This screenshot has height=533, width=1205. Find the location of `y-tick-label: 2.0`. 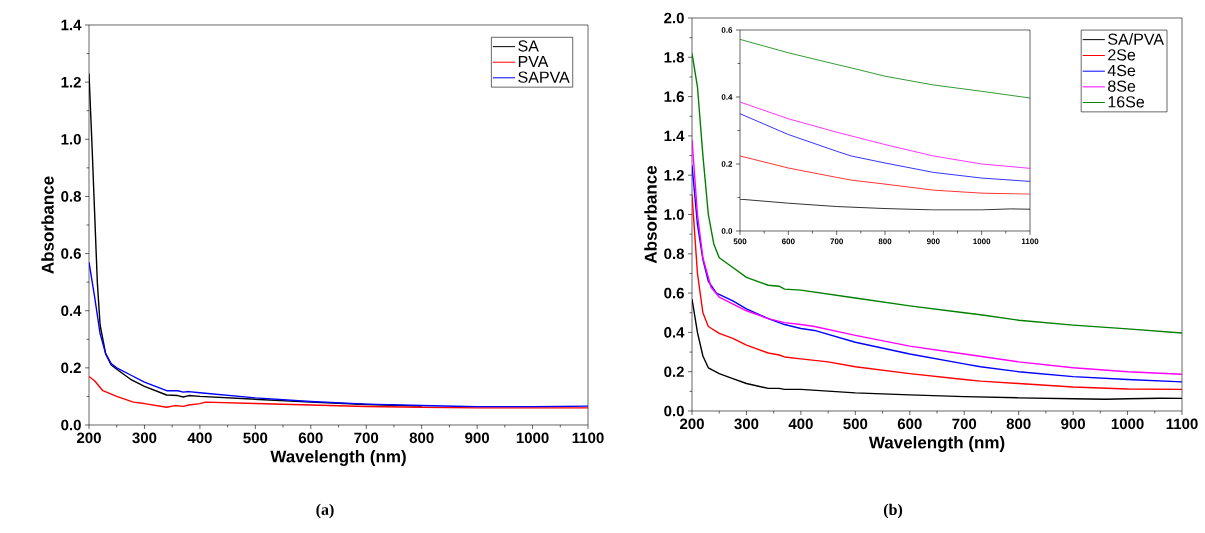

y-tick-label: 2.0 is located at coordinates (674, 18).